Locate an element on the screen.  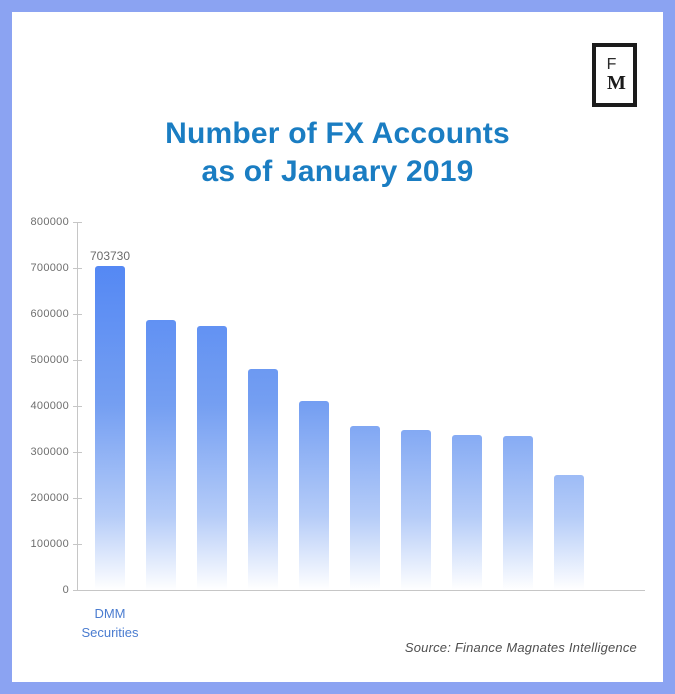
y-tick-label: 100000 is located at coordinates (49, 544).